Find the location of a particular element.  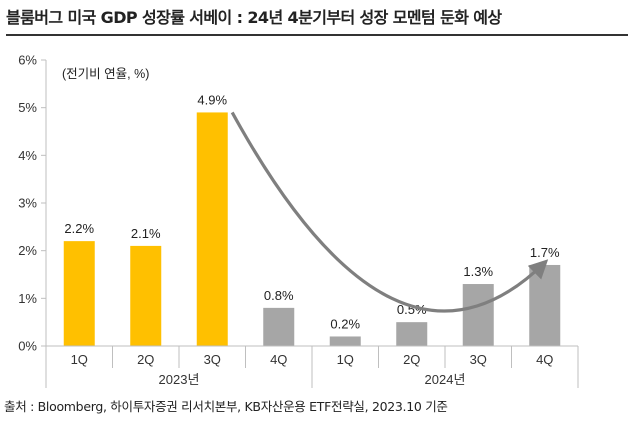

y-axis: 0% 1% 2% 3% 4% 5% 6% is located at coordinates (32, 203).